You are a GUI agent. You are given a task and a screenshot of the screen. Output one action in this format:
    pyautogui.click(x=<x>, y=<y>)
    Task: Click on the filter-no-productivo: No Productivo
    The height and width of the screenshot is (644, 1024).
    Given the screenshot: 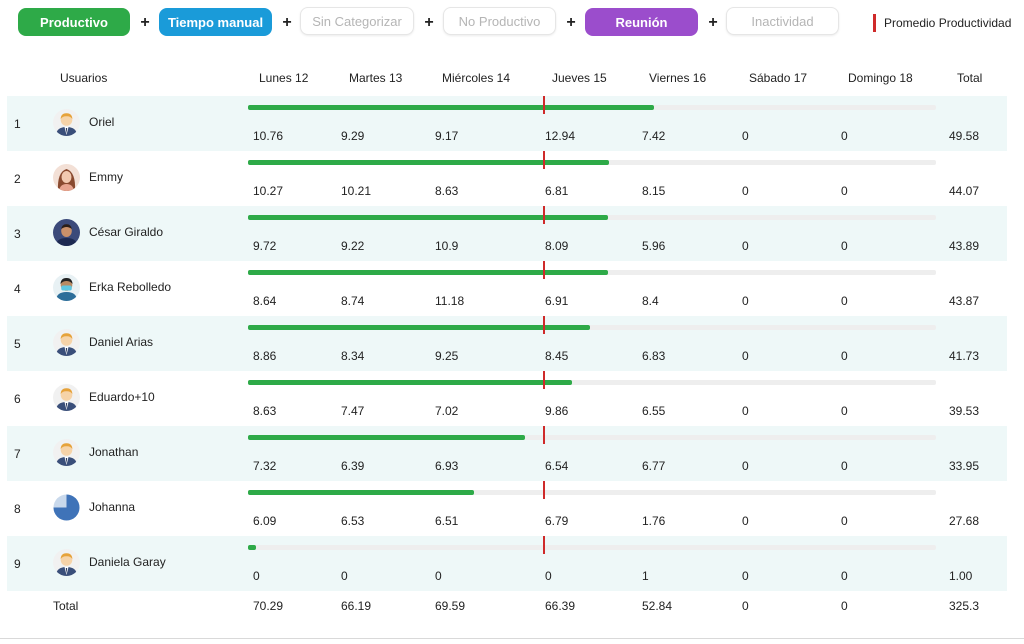 What is the action you would take?
    pyautogui.click(x=499, y=21)
    